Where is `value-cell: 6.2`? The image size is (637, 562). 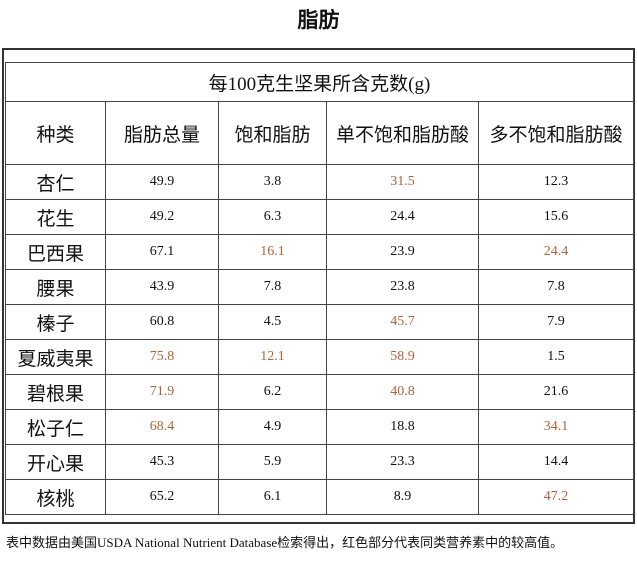 value-cell: 6.2 is located at coordinates (272, 392).